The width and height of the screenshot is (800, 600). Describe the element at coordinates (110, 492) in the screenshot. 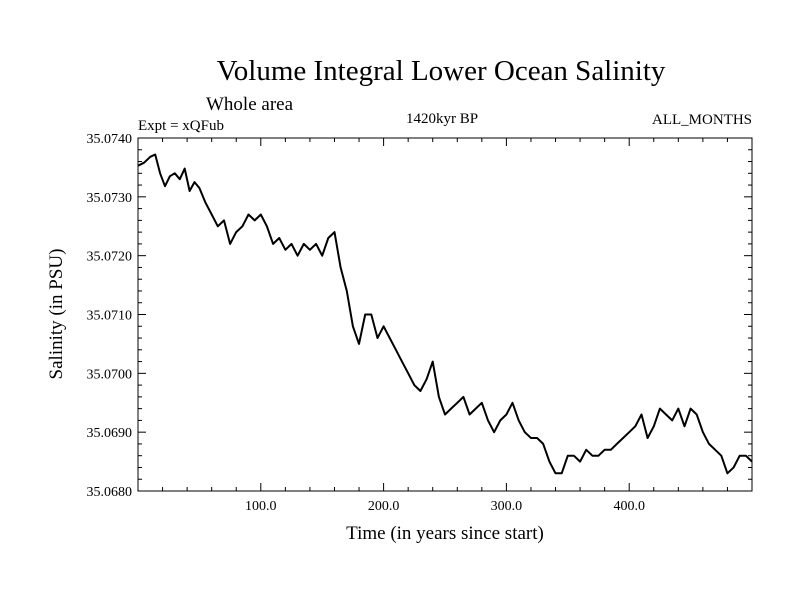

I see `y-tick-label: 35.0680` at that location.